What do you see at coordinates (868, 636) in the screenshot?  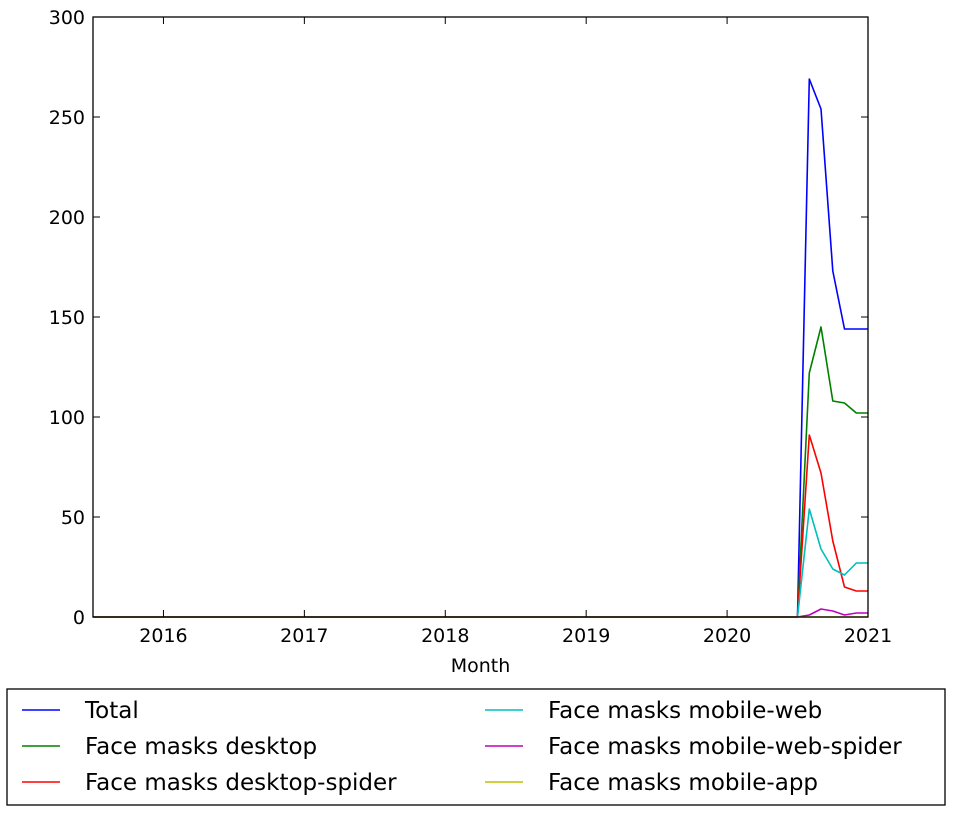 I see `x-tick-label: 2021` at bounding box center [868, 636].